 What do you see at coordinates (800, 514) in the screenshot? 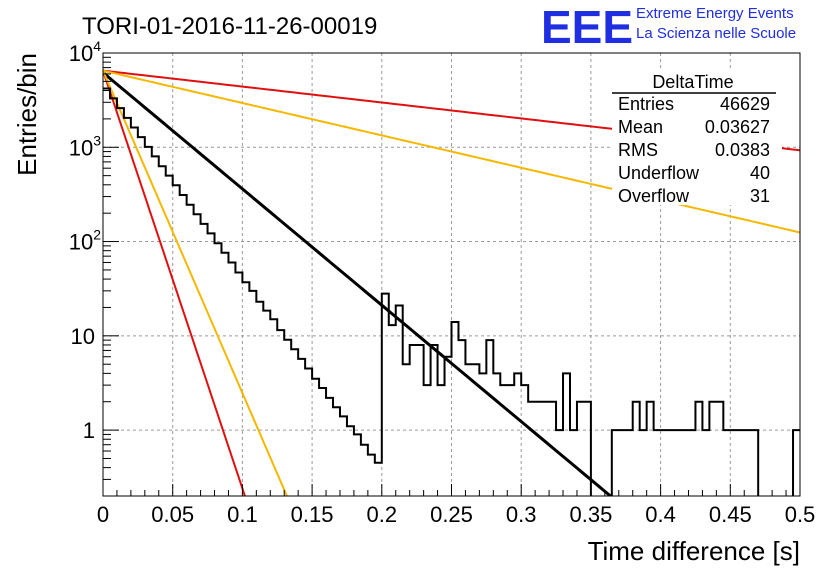
I see `x-tick-label: 0.5` at bounding box center [800, 514].